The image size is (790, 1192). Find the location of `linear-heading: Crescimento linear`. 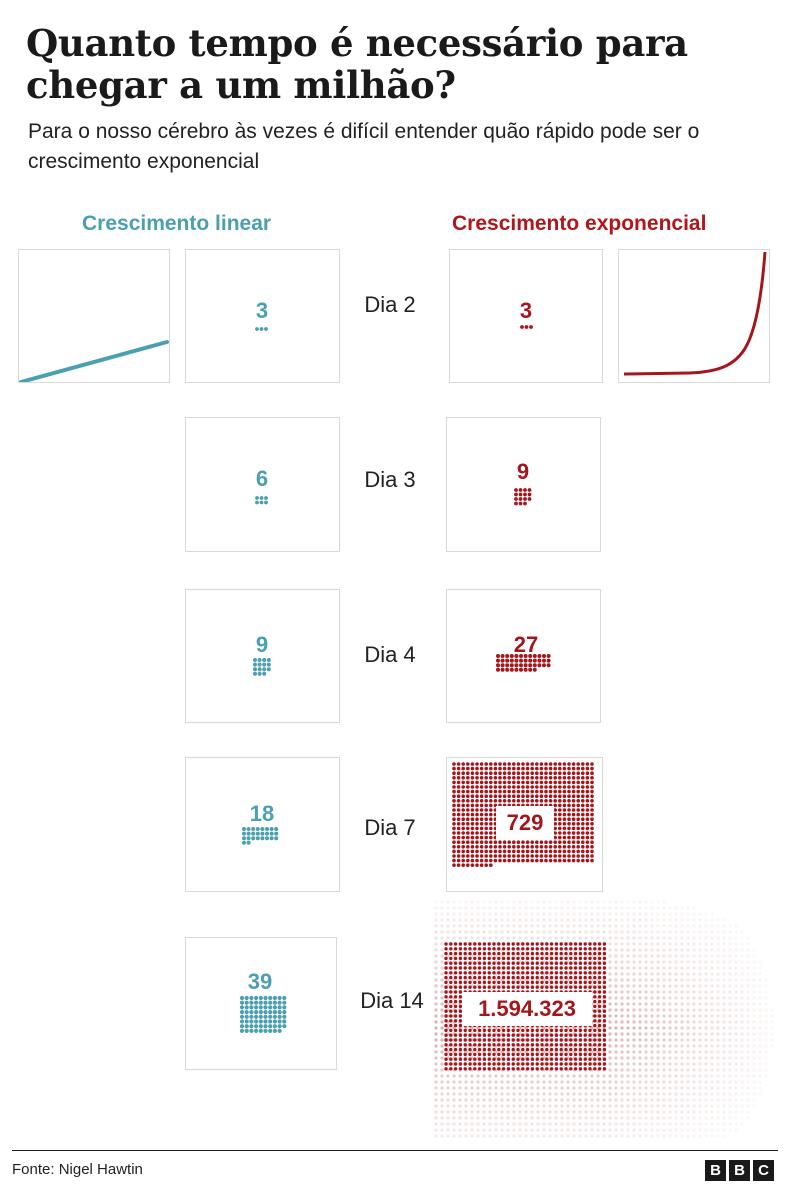

linear-heading: Crescimento linear is located at coordinates (177, 223).